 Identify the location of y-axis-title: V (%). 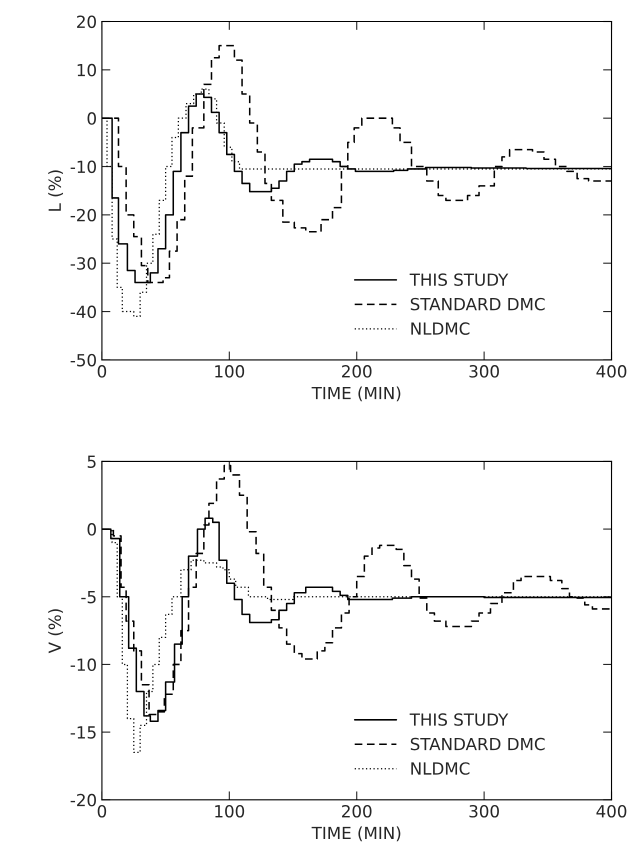
(56, 631).